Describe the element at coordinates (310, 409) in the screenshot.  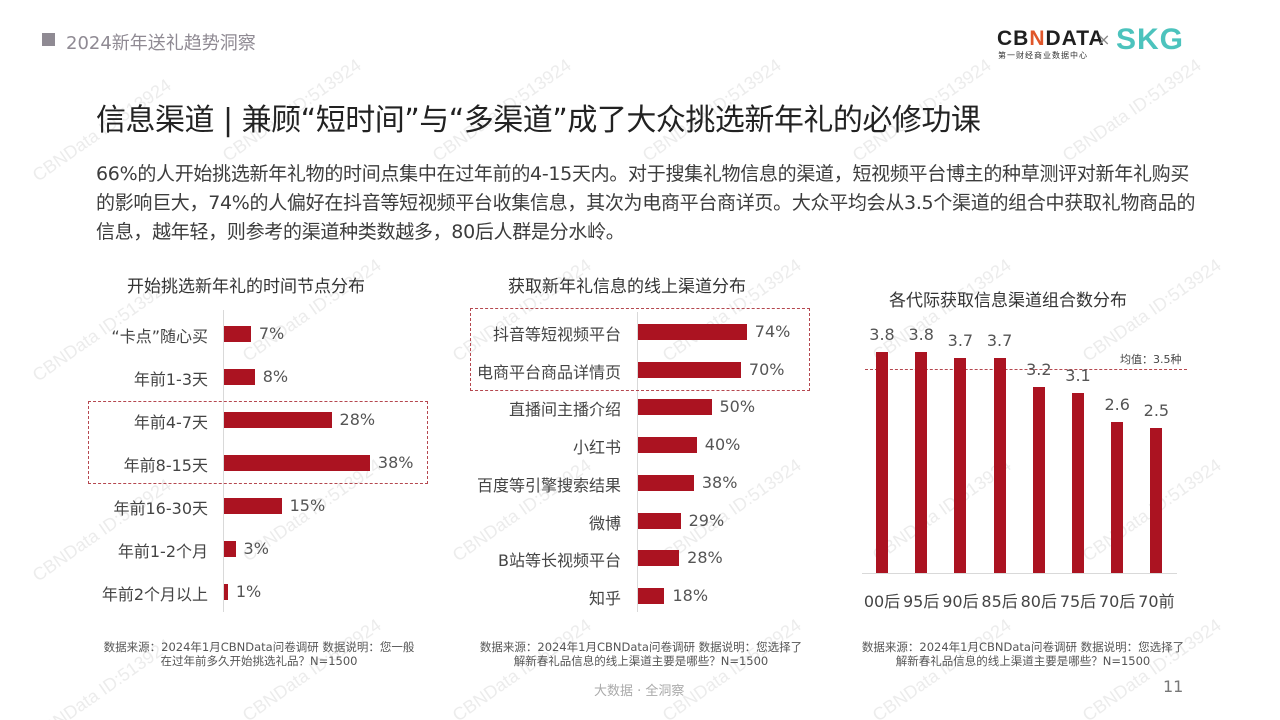
I see `bar-label-wrap: 直播间主播介绍` at that location.